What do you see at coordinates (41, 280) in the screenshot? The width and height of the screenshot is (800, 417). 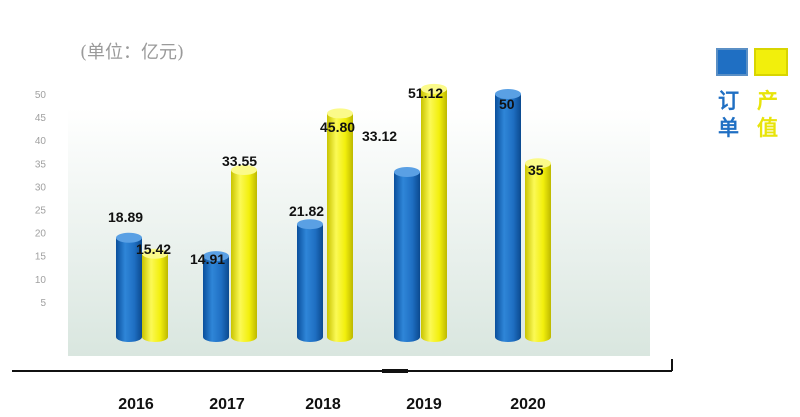 I see `y-tick-label: 10` at bounding box center [41, 280].